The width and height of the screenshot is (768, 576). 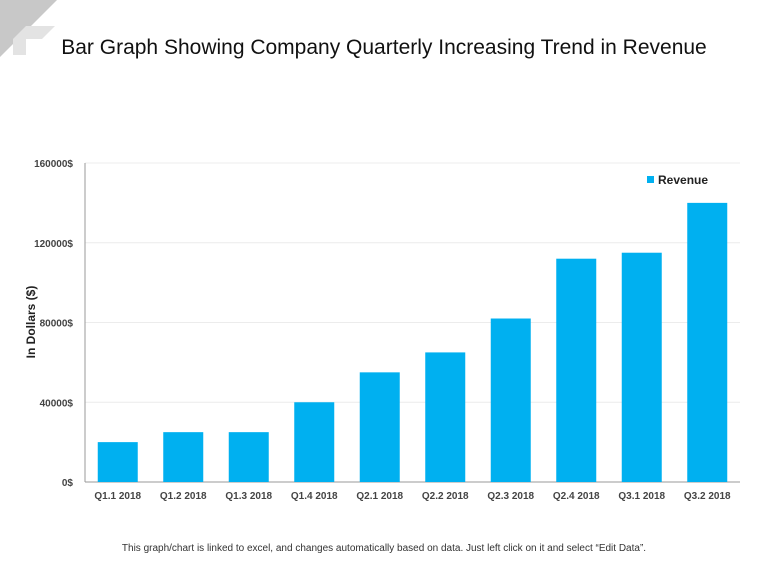 I want to click on x-tick-label: Q3.1 2018, so click(x=641, y=496).